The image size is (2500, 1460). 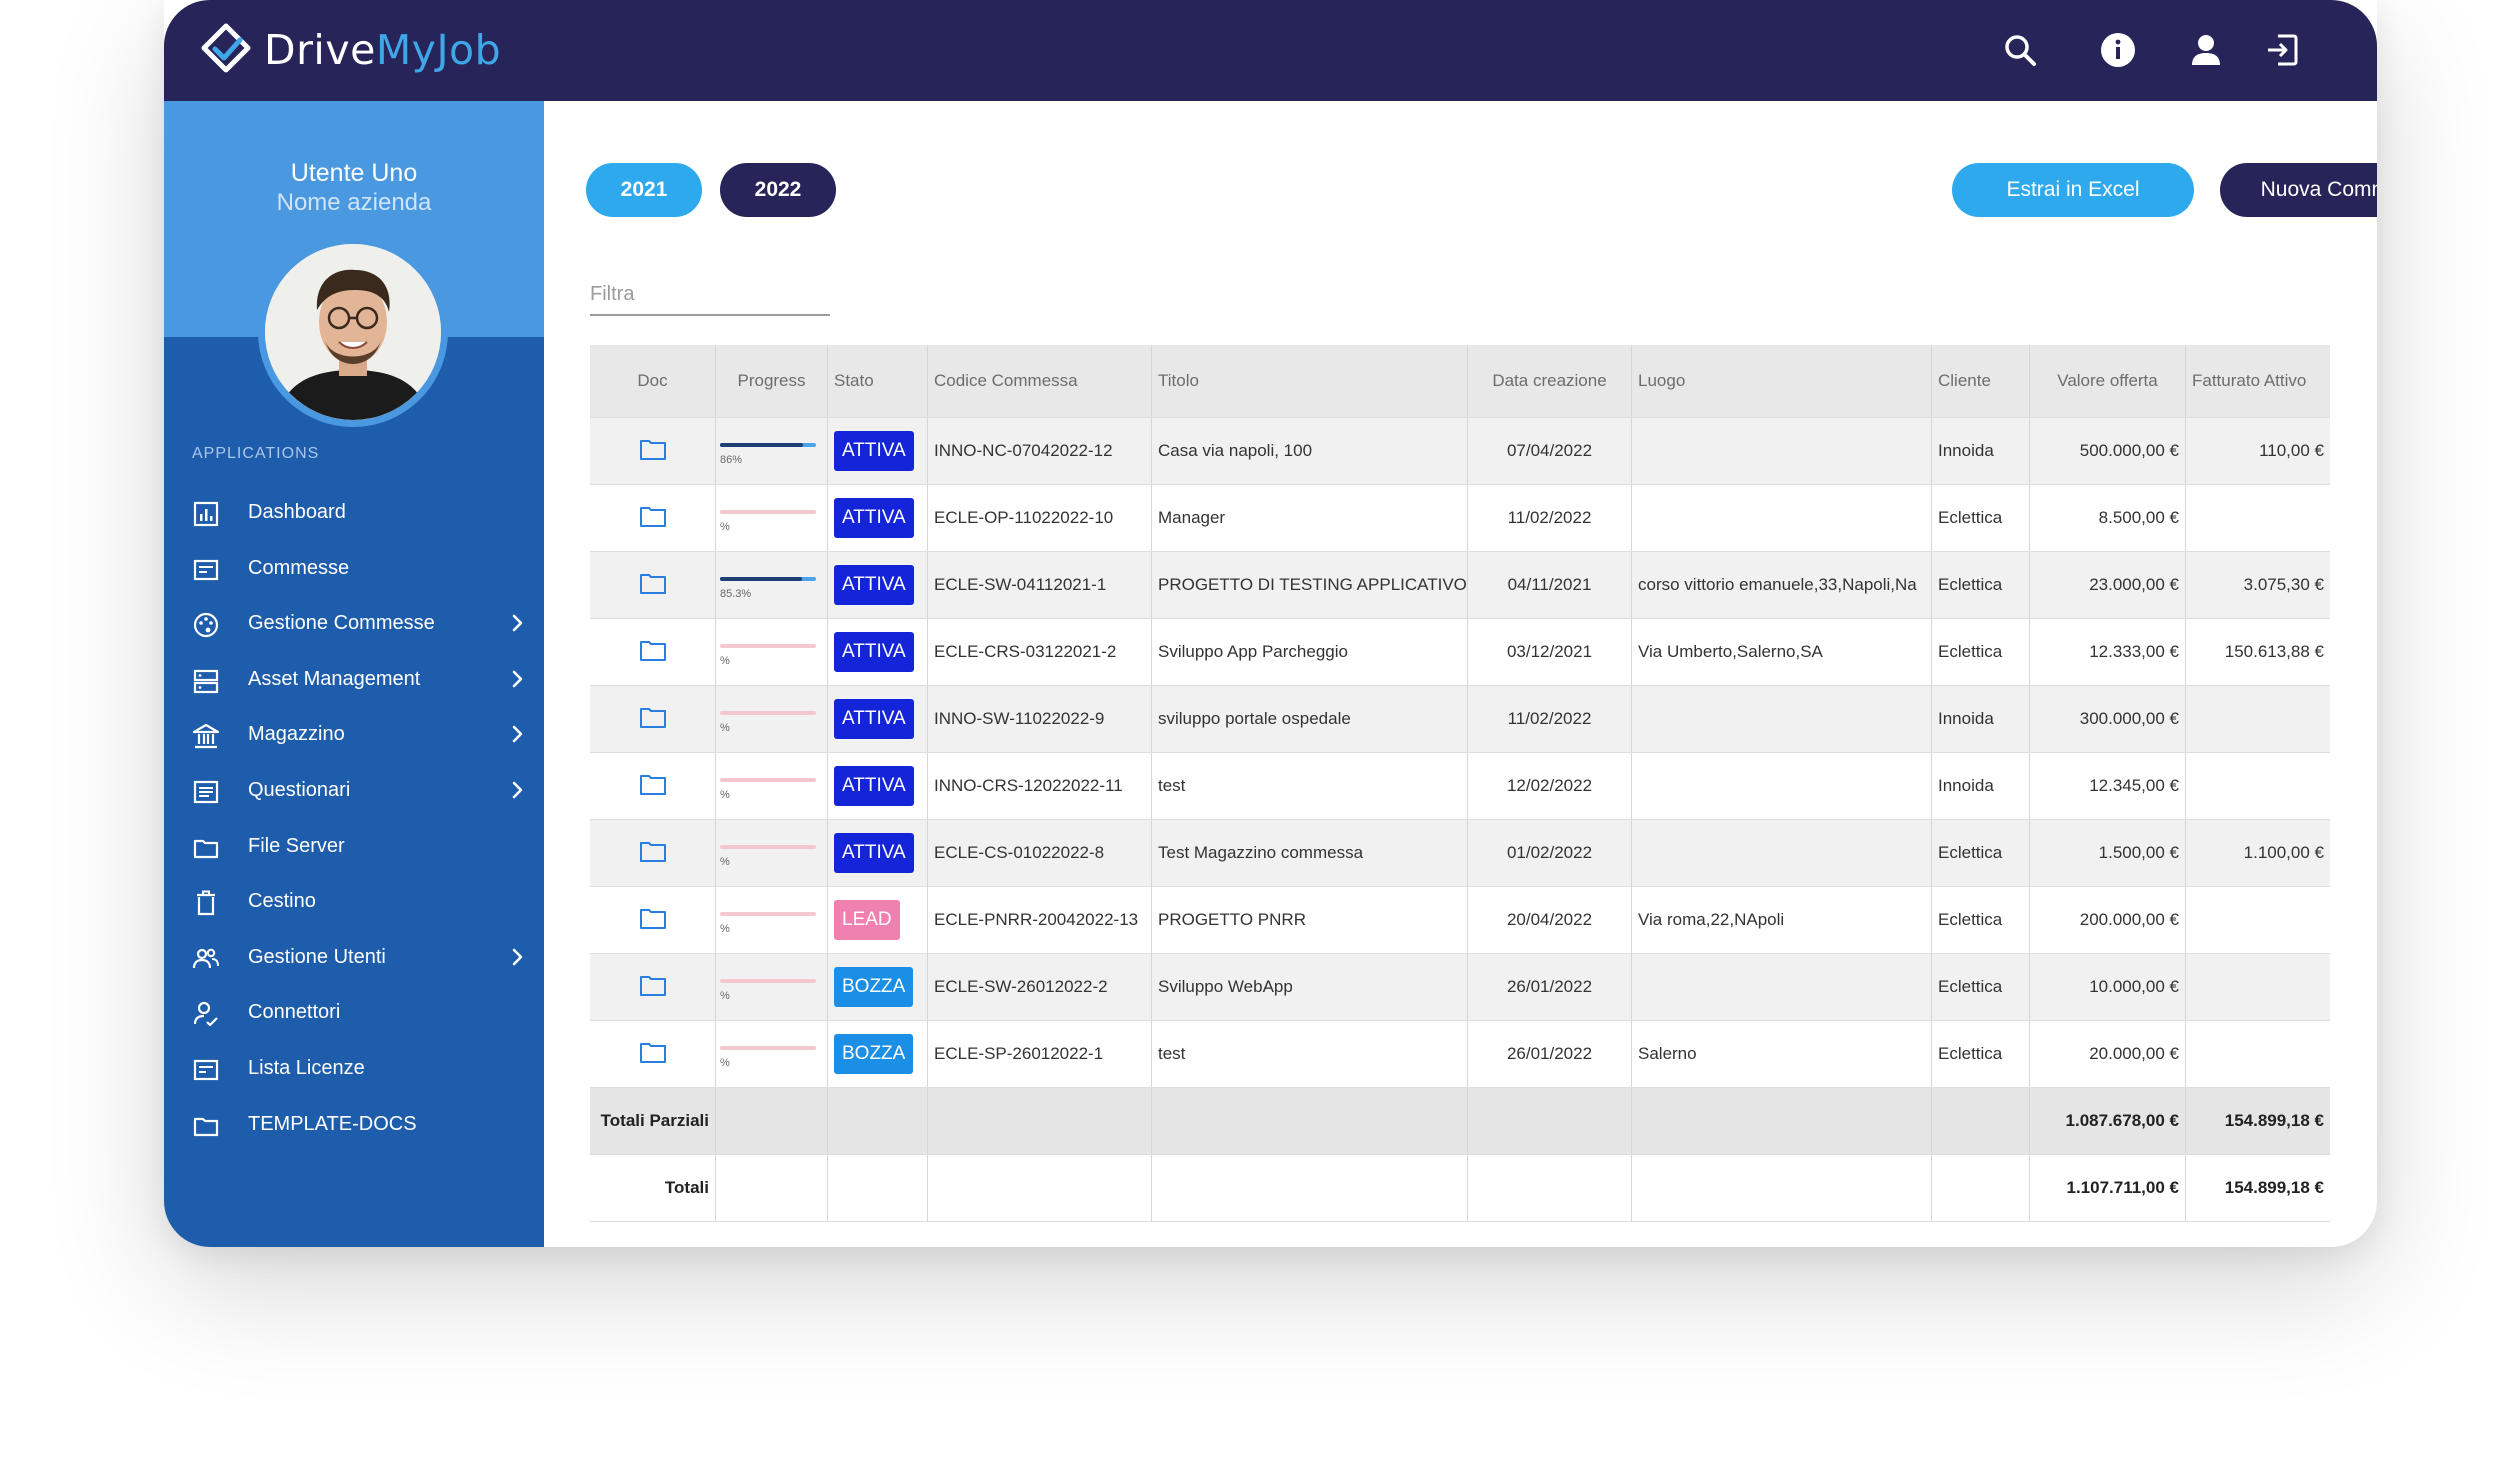 I want to click on sidebar-item-label: Gestione Commesse, so click(x=341, y=623).